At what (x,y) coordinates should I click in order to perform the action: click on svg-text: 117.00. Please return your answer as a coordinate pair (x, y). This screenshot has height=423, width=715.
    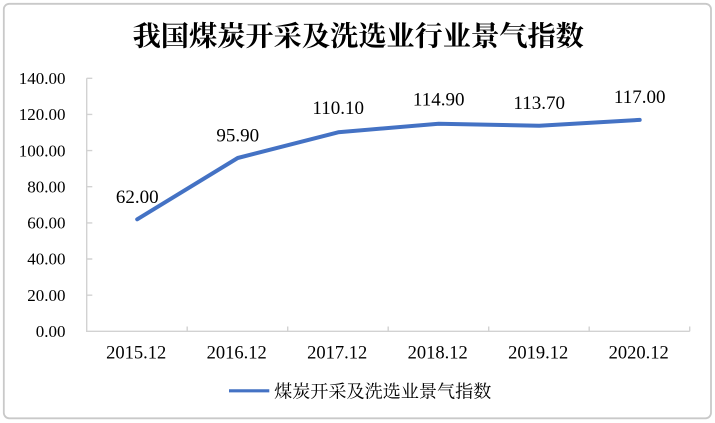
    Looking at the image, I should click on (640, 97).